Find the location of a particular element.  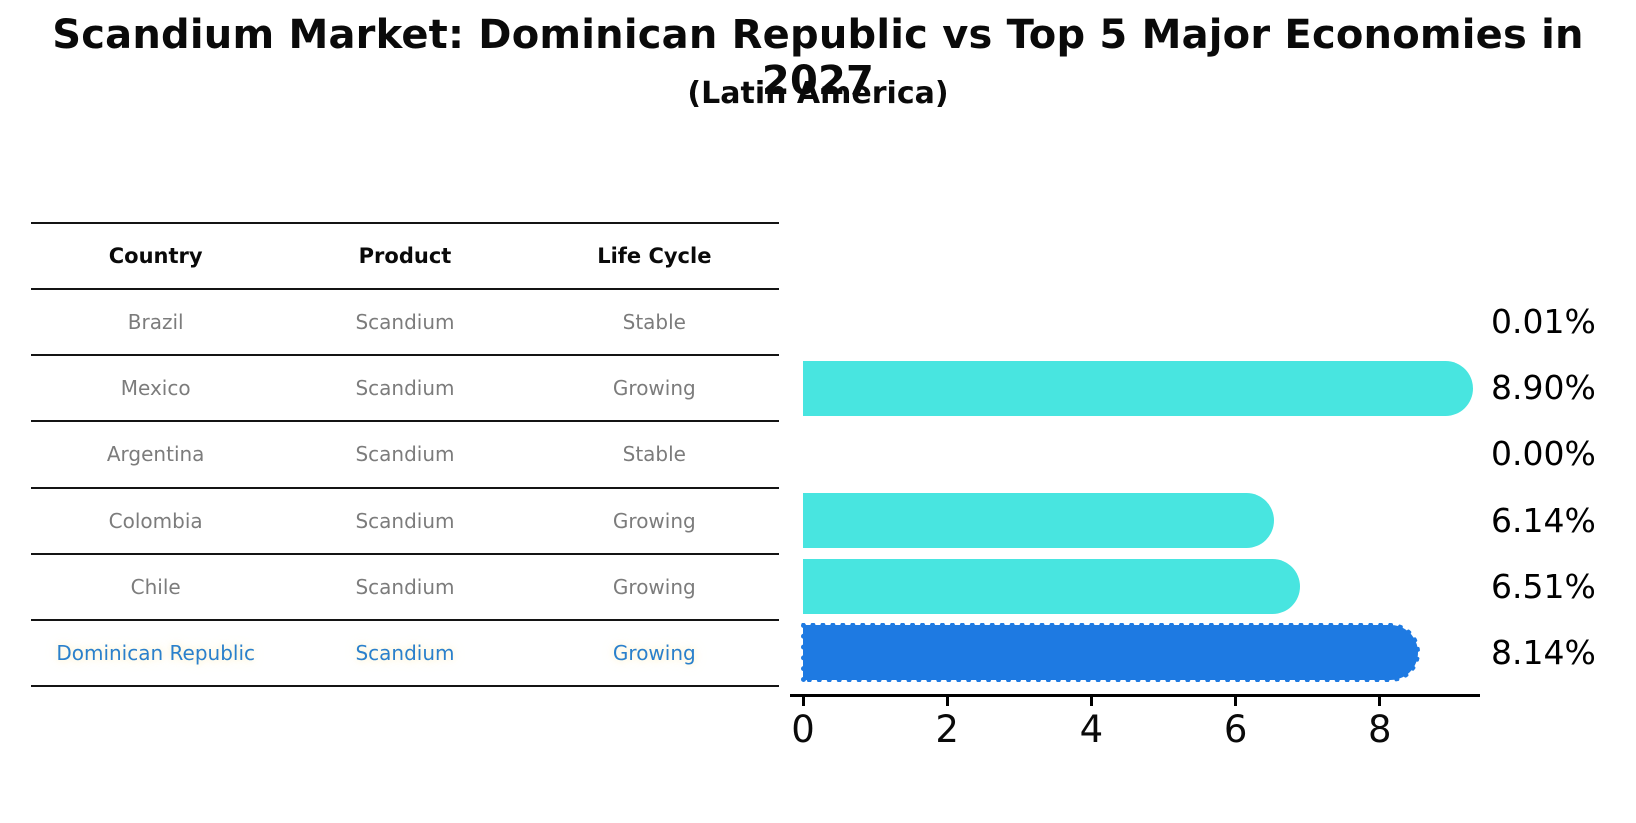

column-header-product: Product is located at coordinates (405, 256).